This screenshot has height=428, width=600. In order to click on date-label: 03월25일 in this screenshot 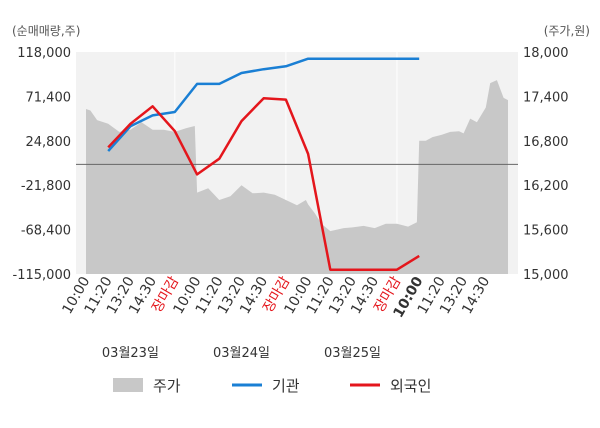, I will do `click(352, 353)`.